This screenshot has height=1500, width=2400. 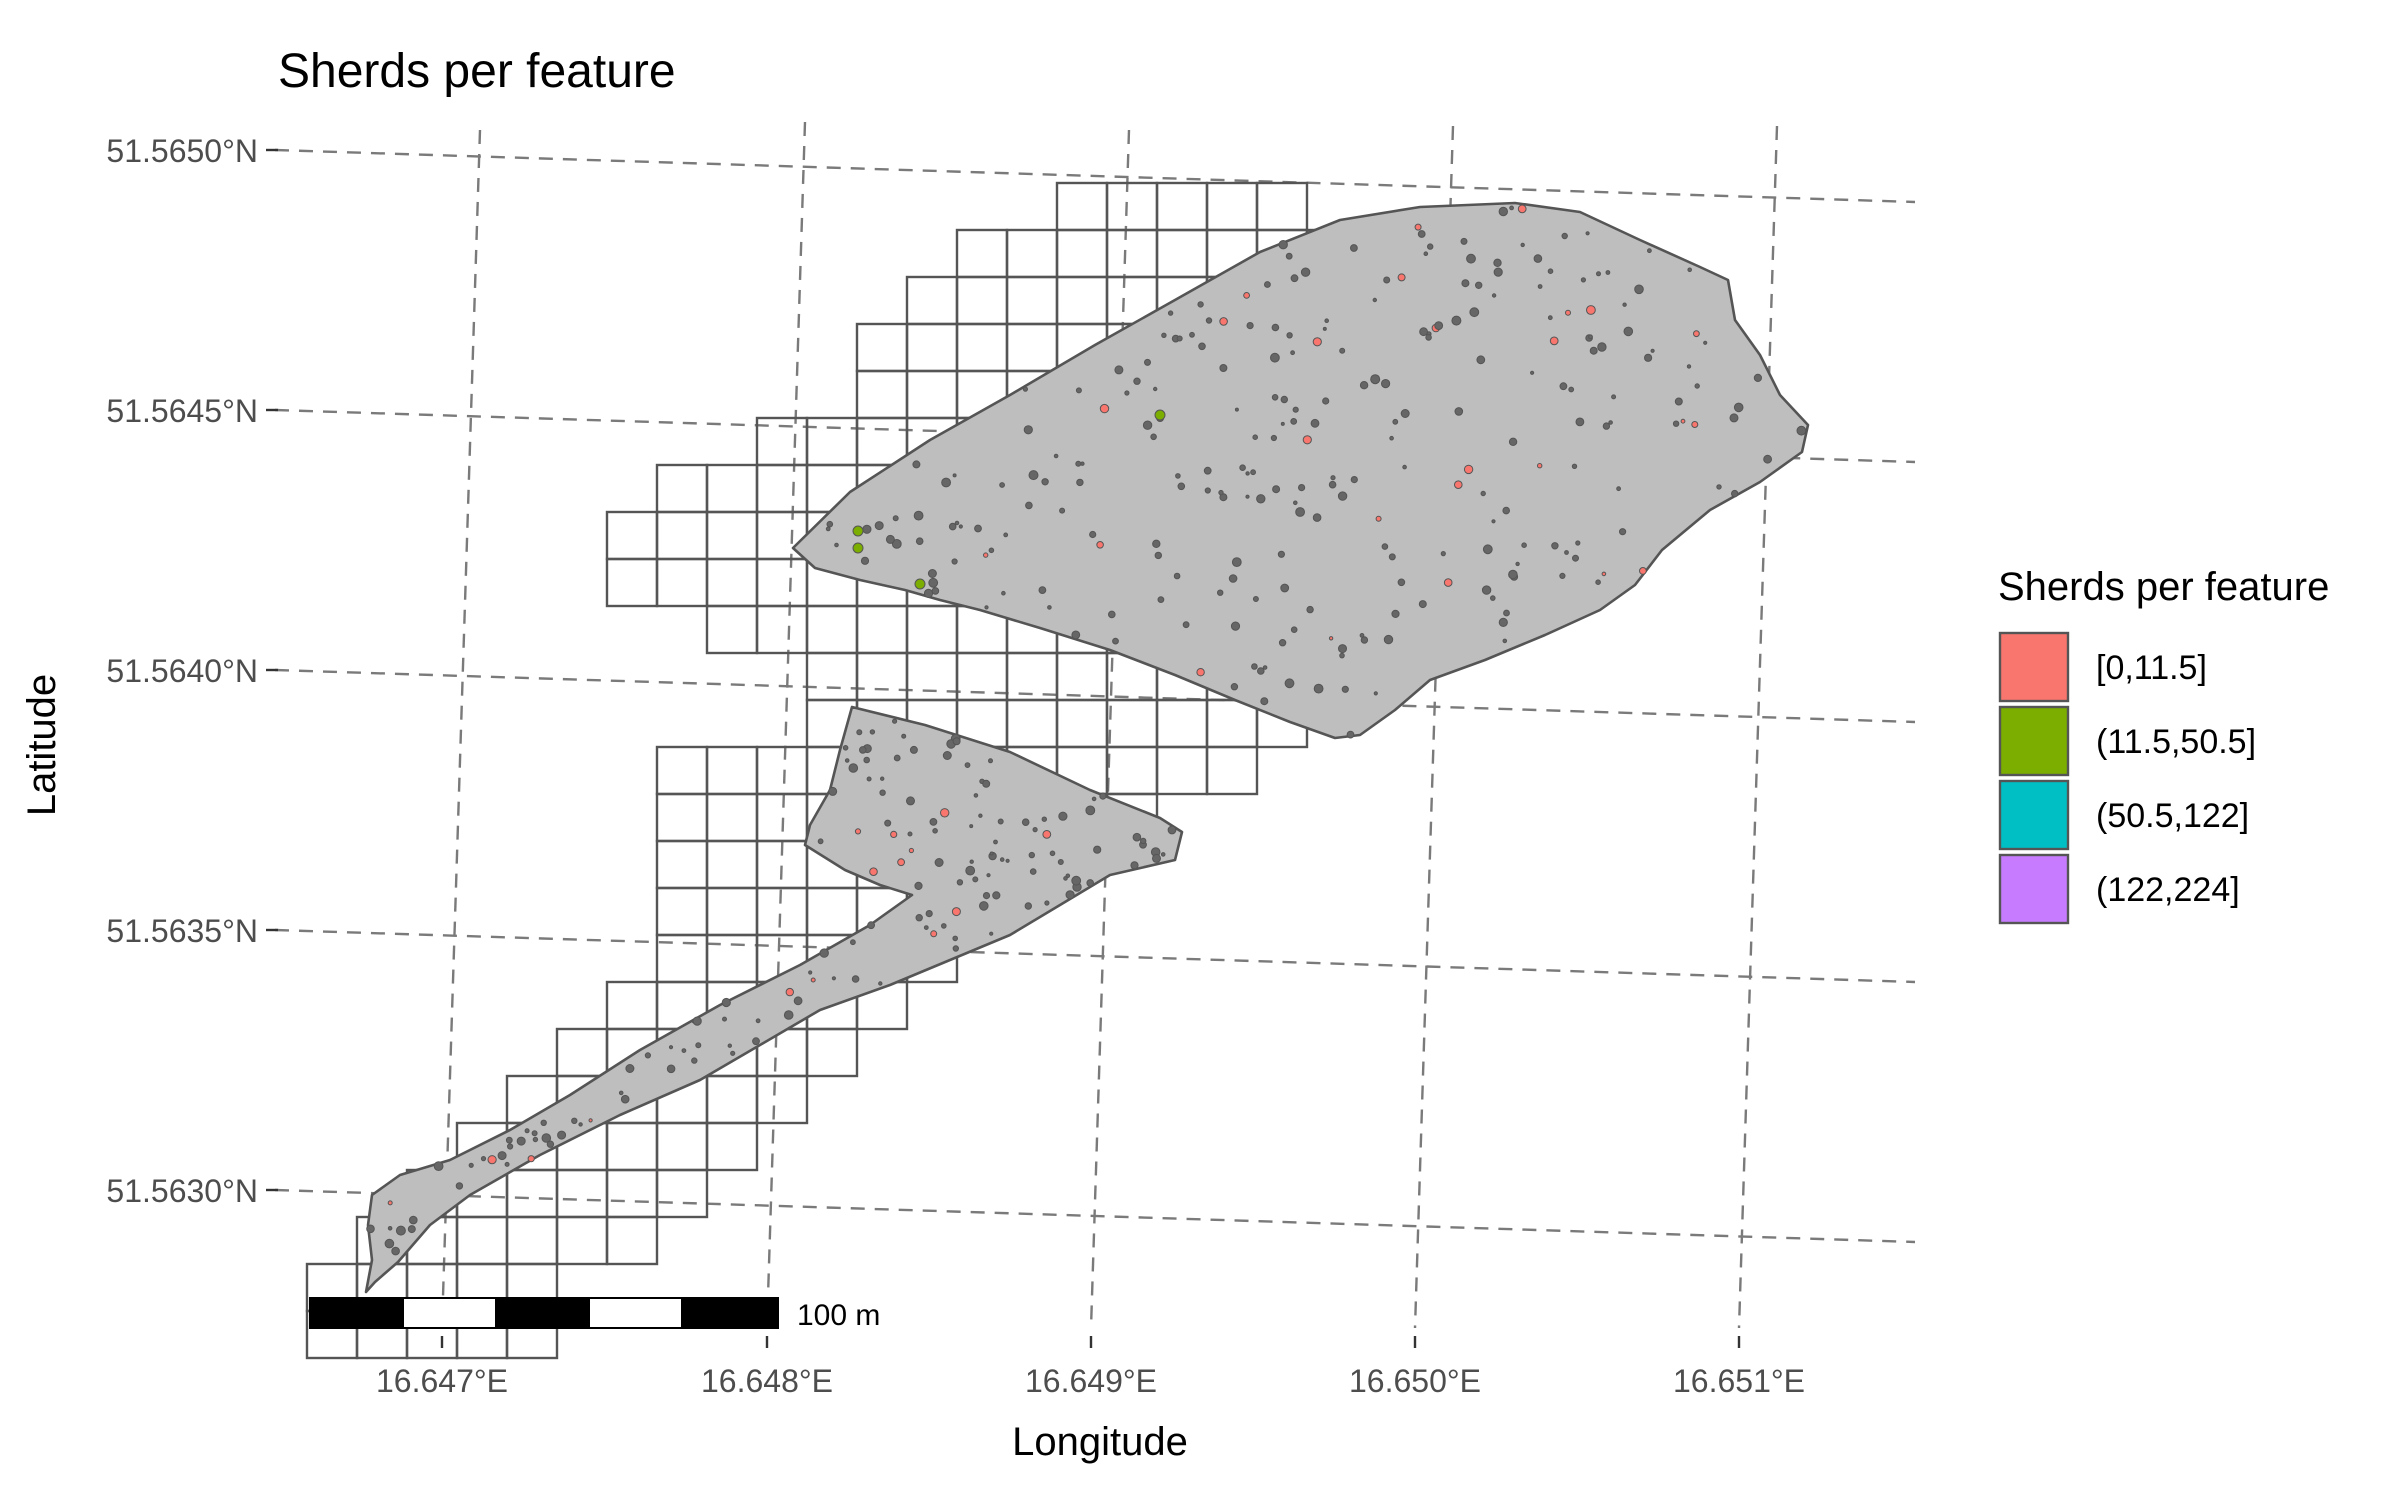 What do you see at coordinates (2172, 816) in the screenshot?
I see `legend-label: (50.5,122]` at bounding box center [2172, 816].